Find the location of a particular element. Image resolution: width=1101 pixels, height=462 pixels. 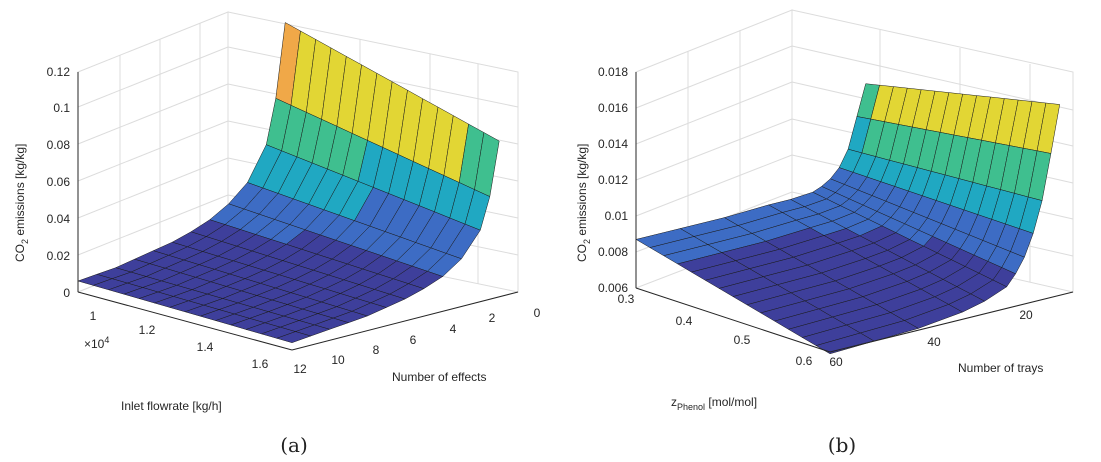

tick-label: 0.06 is located at coordinates (59, 182).